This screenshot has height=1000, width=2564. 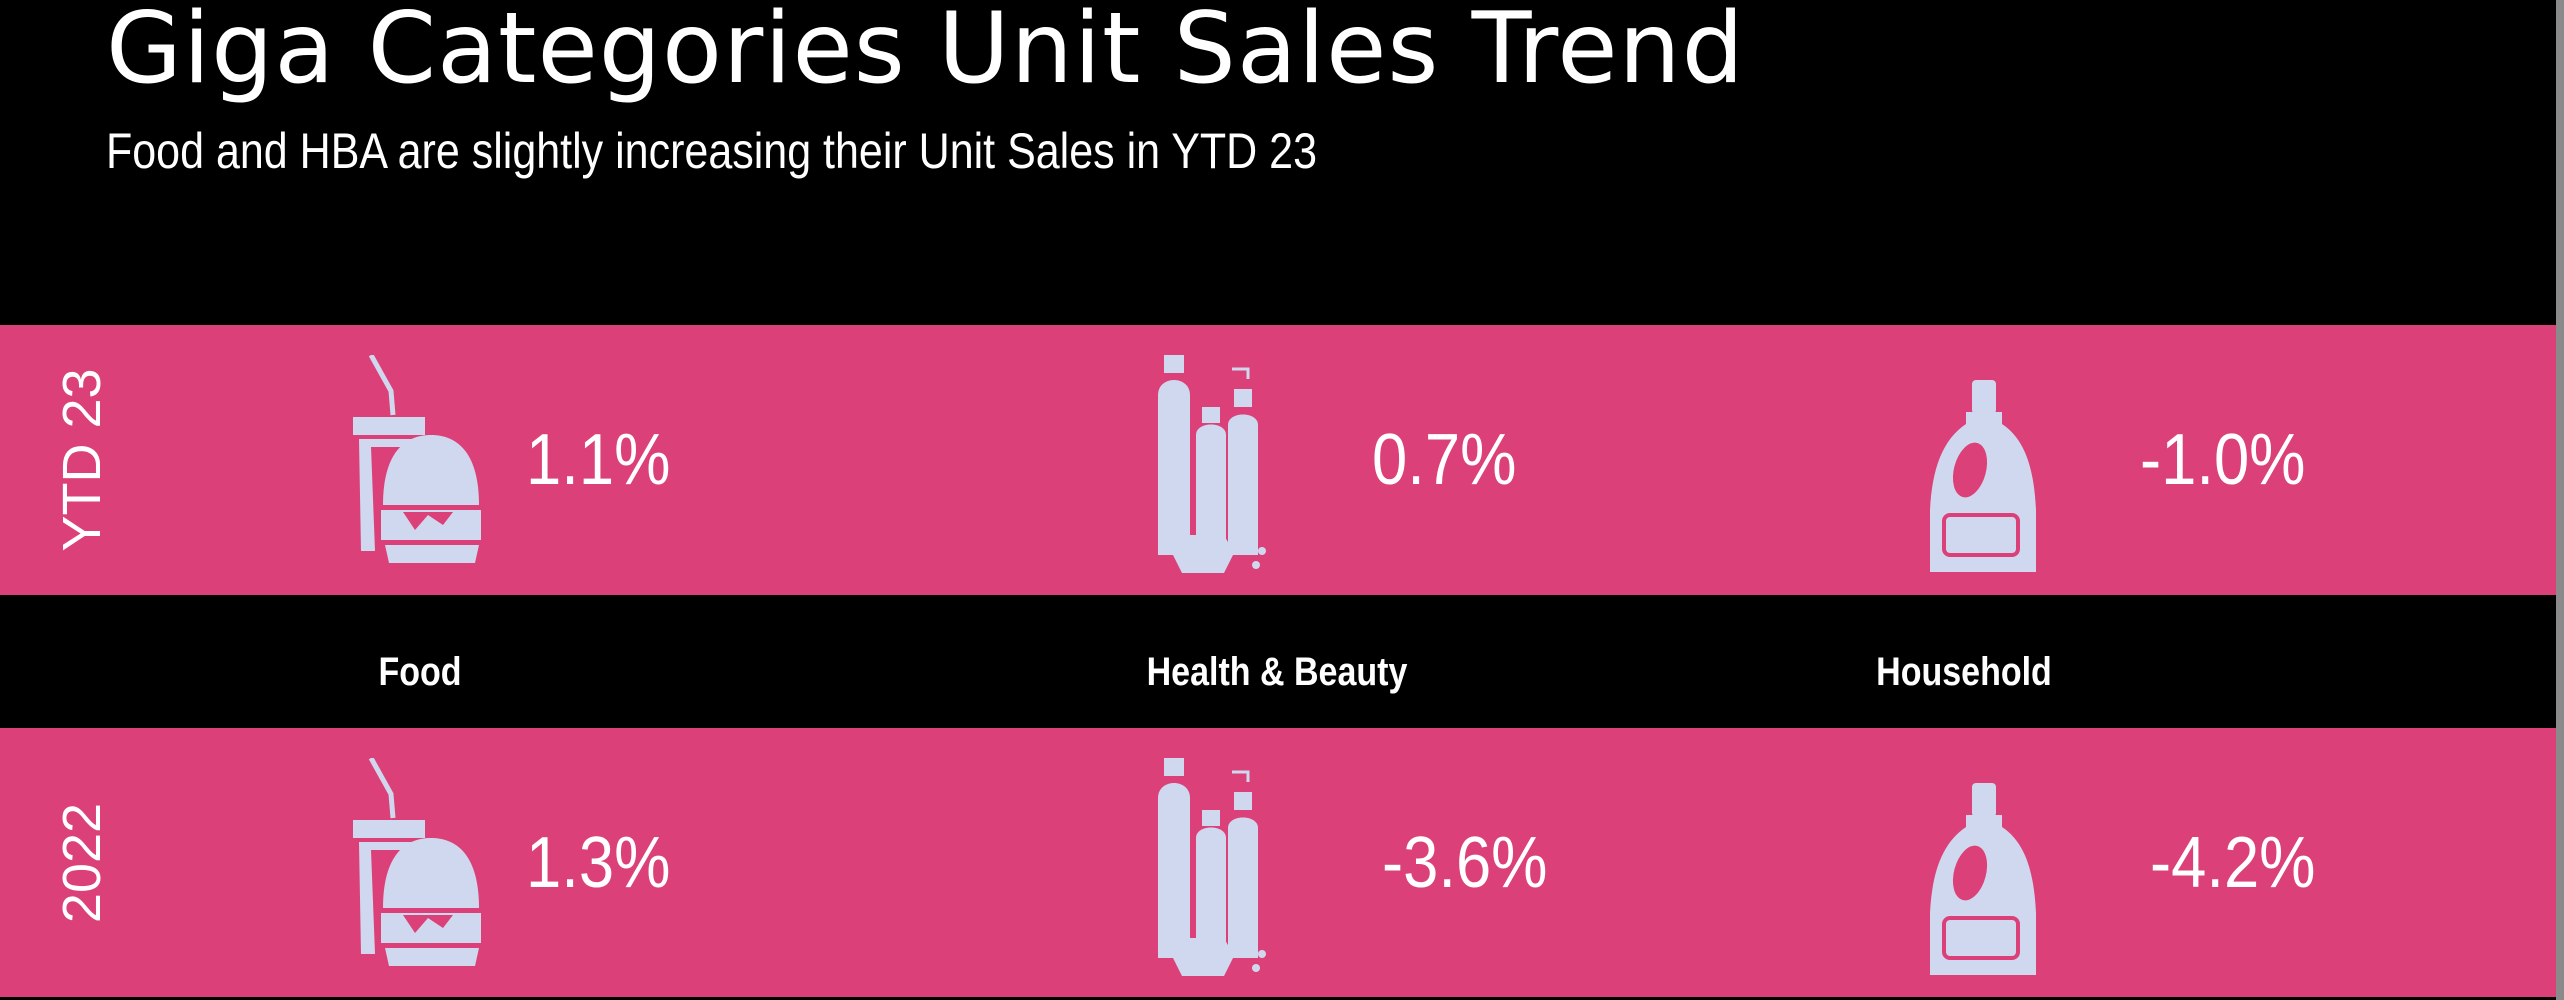 I want to click on category-label-hba: Health & Beauty, so click(x=1277, y=672).